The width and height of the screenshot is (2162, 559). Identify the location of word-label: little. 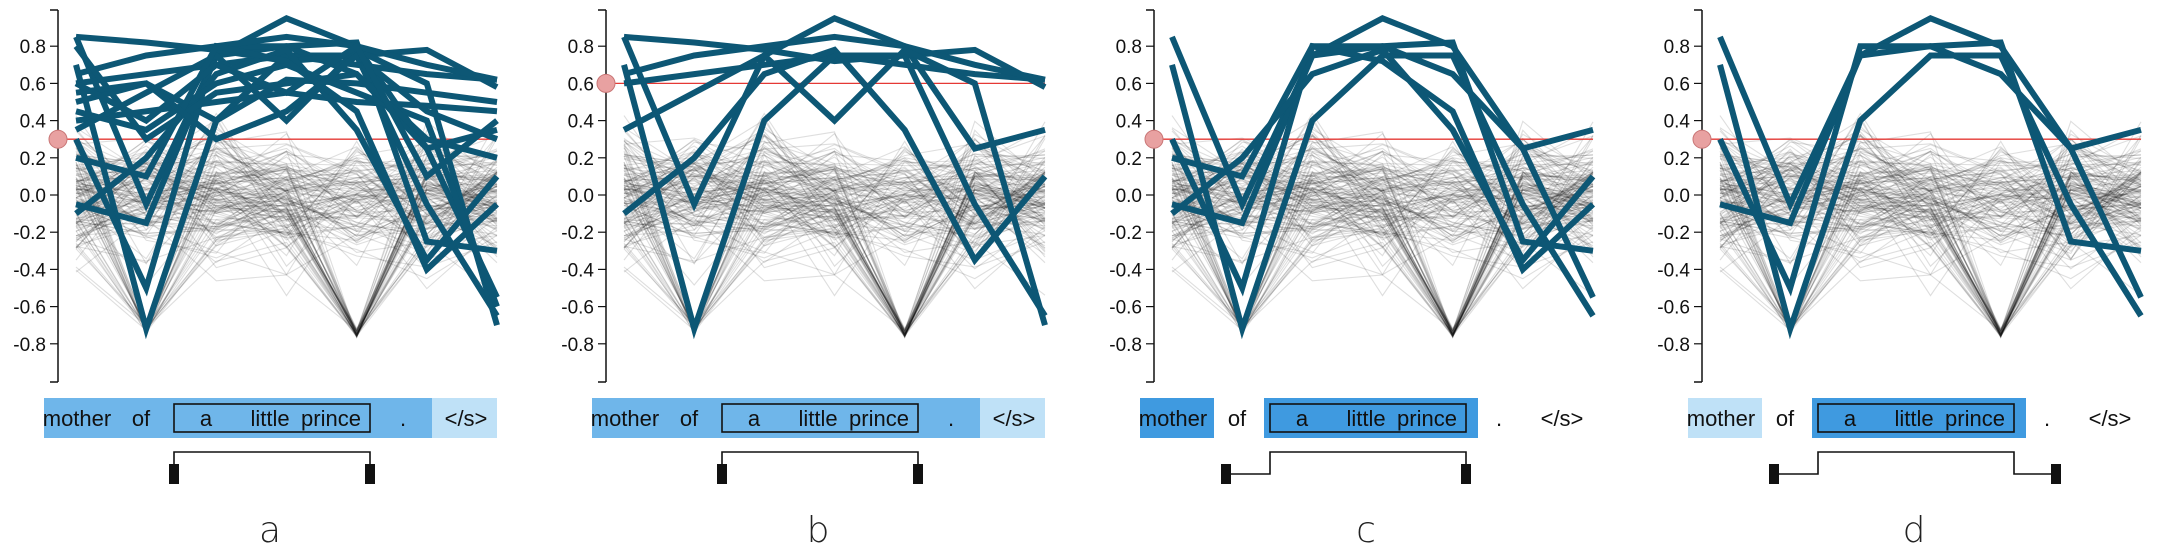
(269, 418).